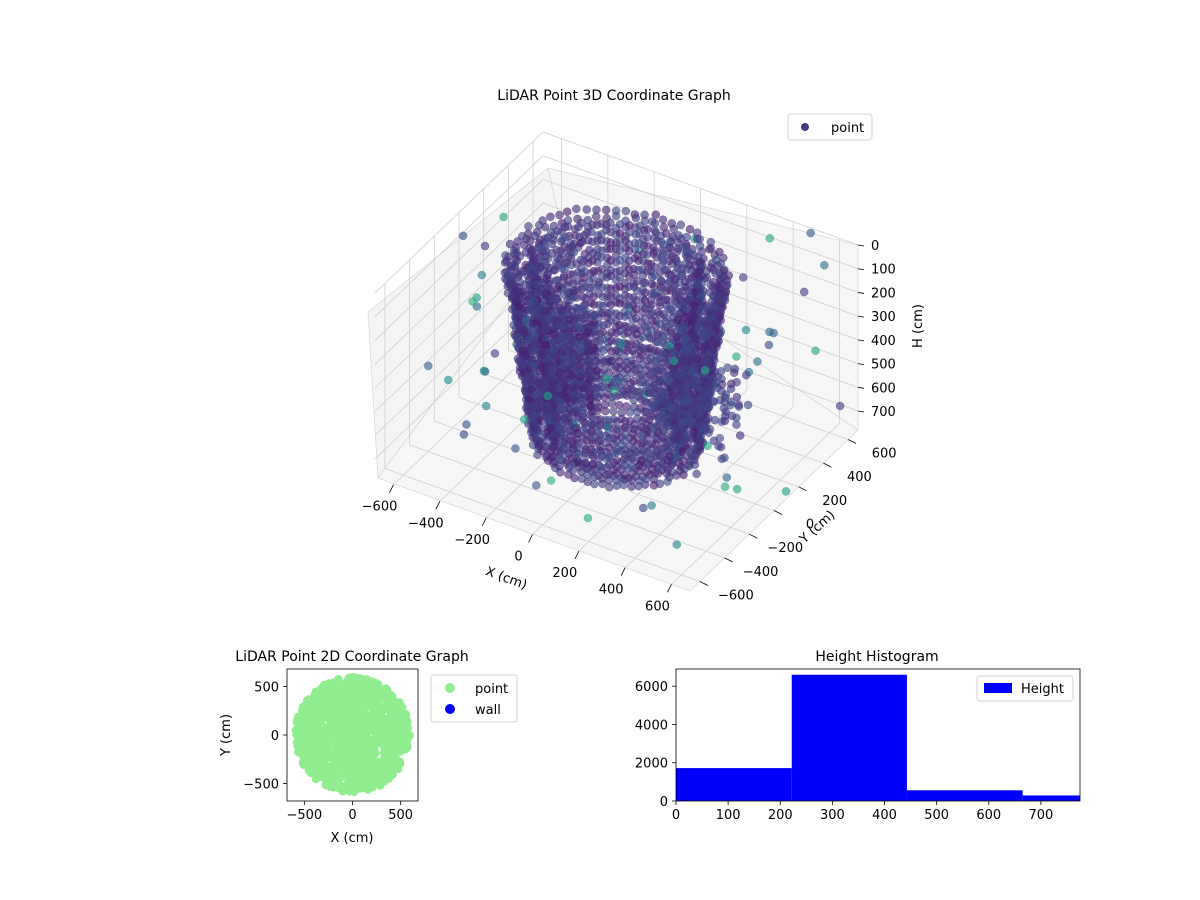  What do you see at coordinates (859, 477) in the screenshot?
I see `y-tick-label-3d: 400` at bounding box center [859, 477].